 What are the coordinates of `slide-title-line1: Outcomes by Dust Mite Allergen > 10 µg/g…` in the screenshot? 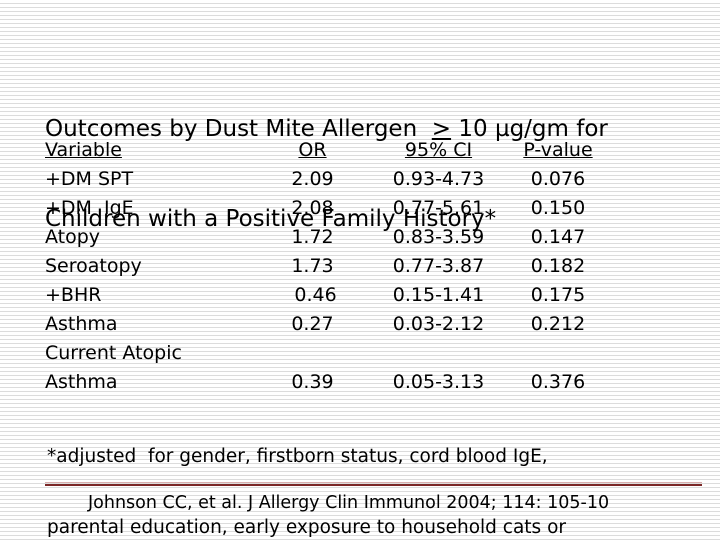 It's located at (326, 129).